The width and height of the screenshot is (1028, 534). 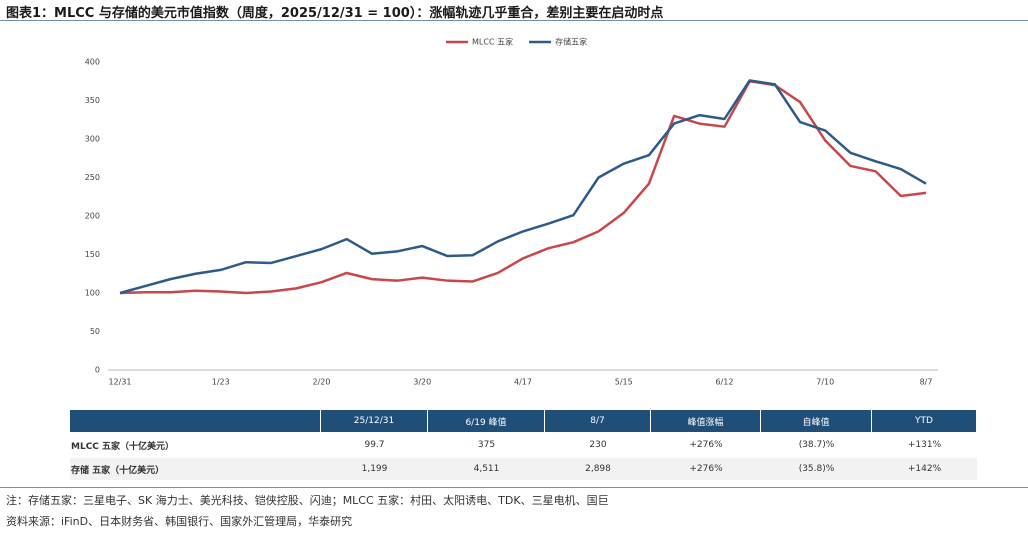 What do you see at coordinates (97, 370) in the screenshot?
I see `y-tick-label: 0` at bounding box center [97, 370].